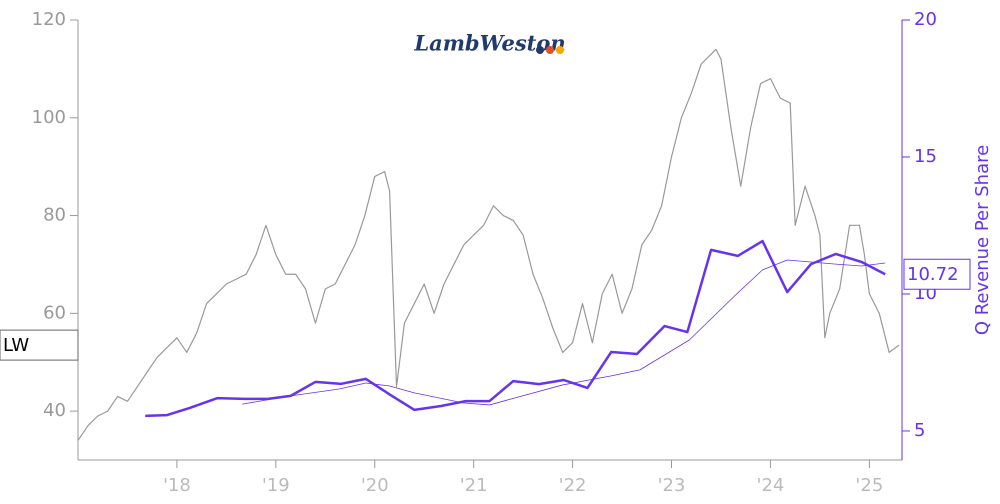  Describe the element at coordinates (672, 485) in the screenshot. I see `x-tick-label: '23` at that location.